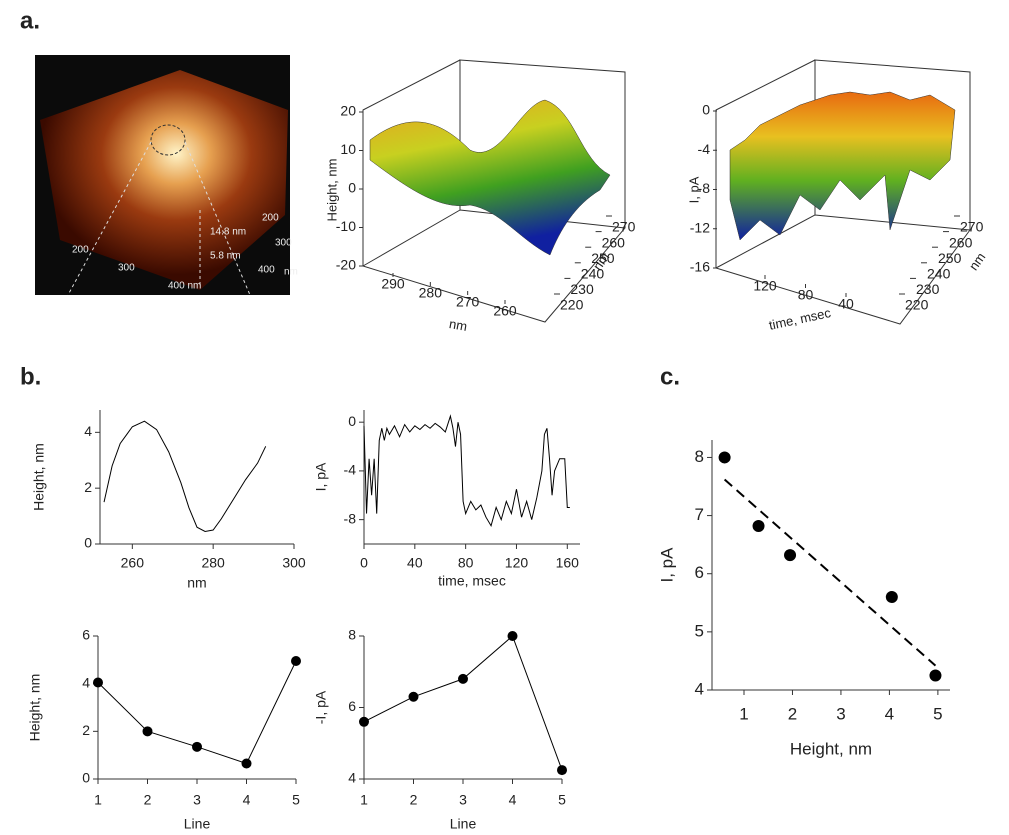 The height and width of the screenshot is (835, 1009). What do you see at coordinates (699, 630) in the screenshot?
I see `y-tick-label: 5` at bounding box center [699, 630].